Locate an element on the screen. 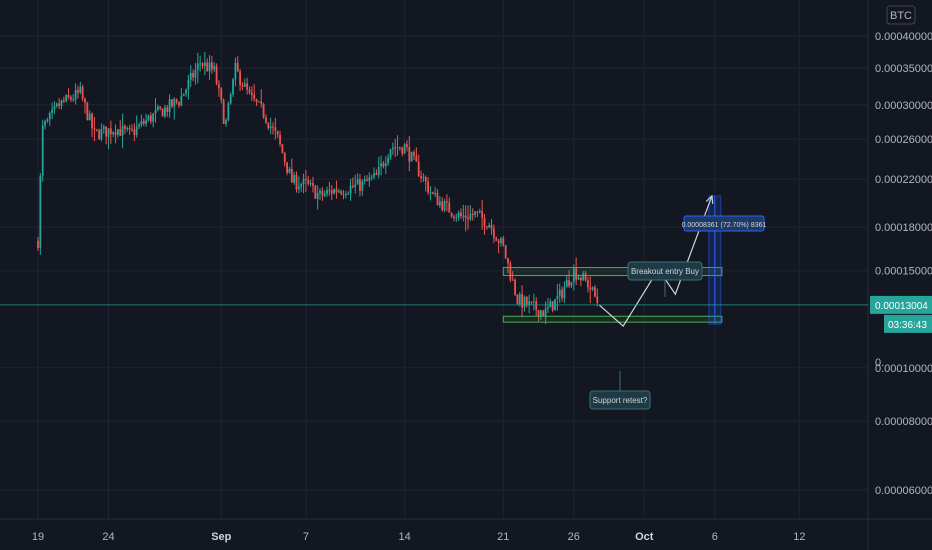  price-tick-label-partial: 0. is located at coordinates (879, 363).